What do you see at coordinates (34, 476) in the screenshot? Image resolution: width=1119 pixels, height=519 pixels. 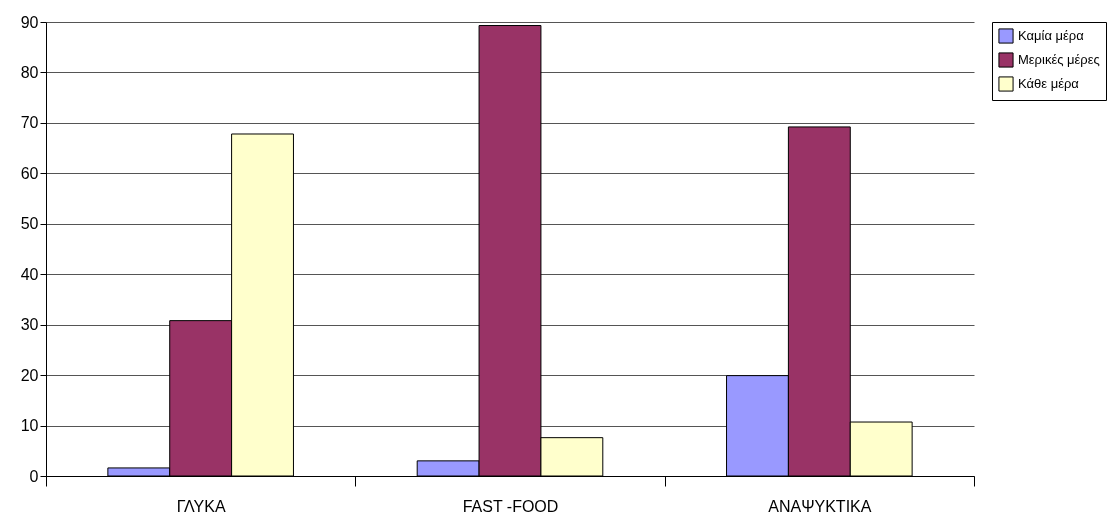 I see `y-tick-label: 0` at bounding box center [34, 476].